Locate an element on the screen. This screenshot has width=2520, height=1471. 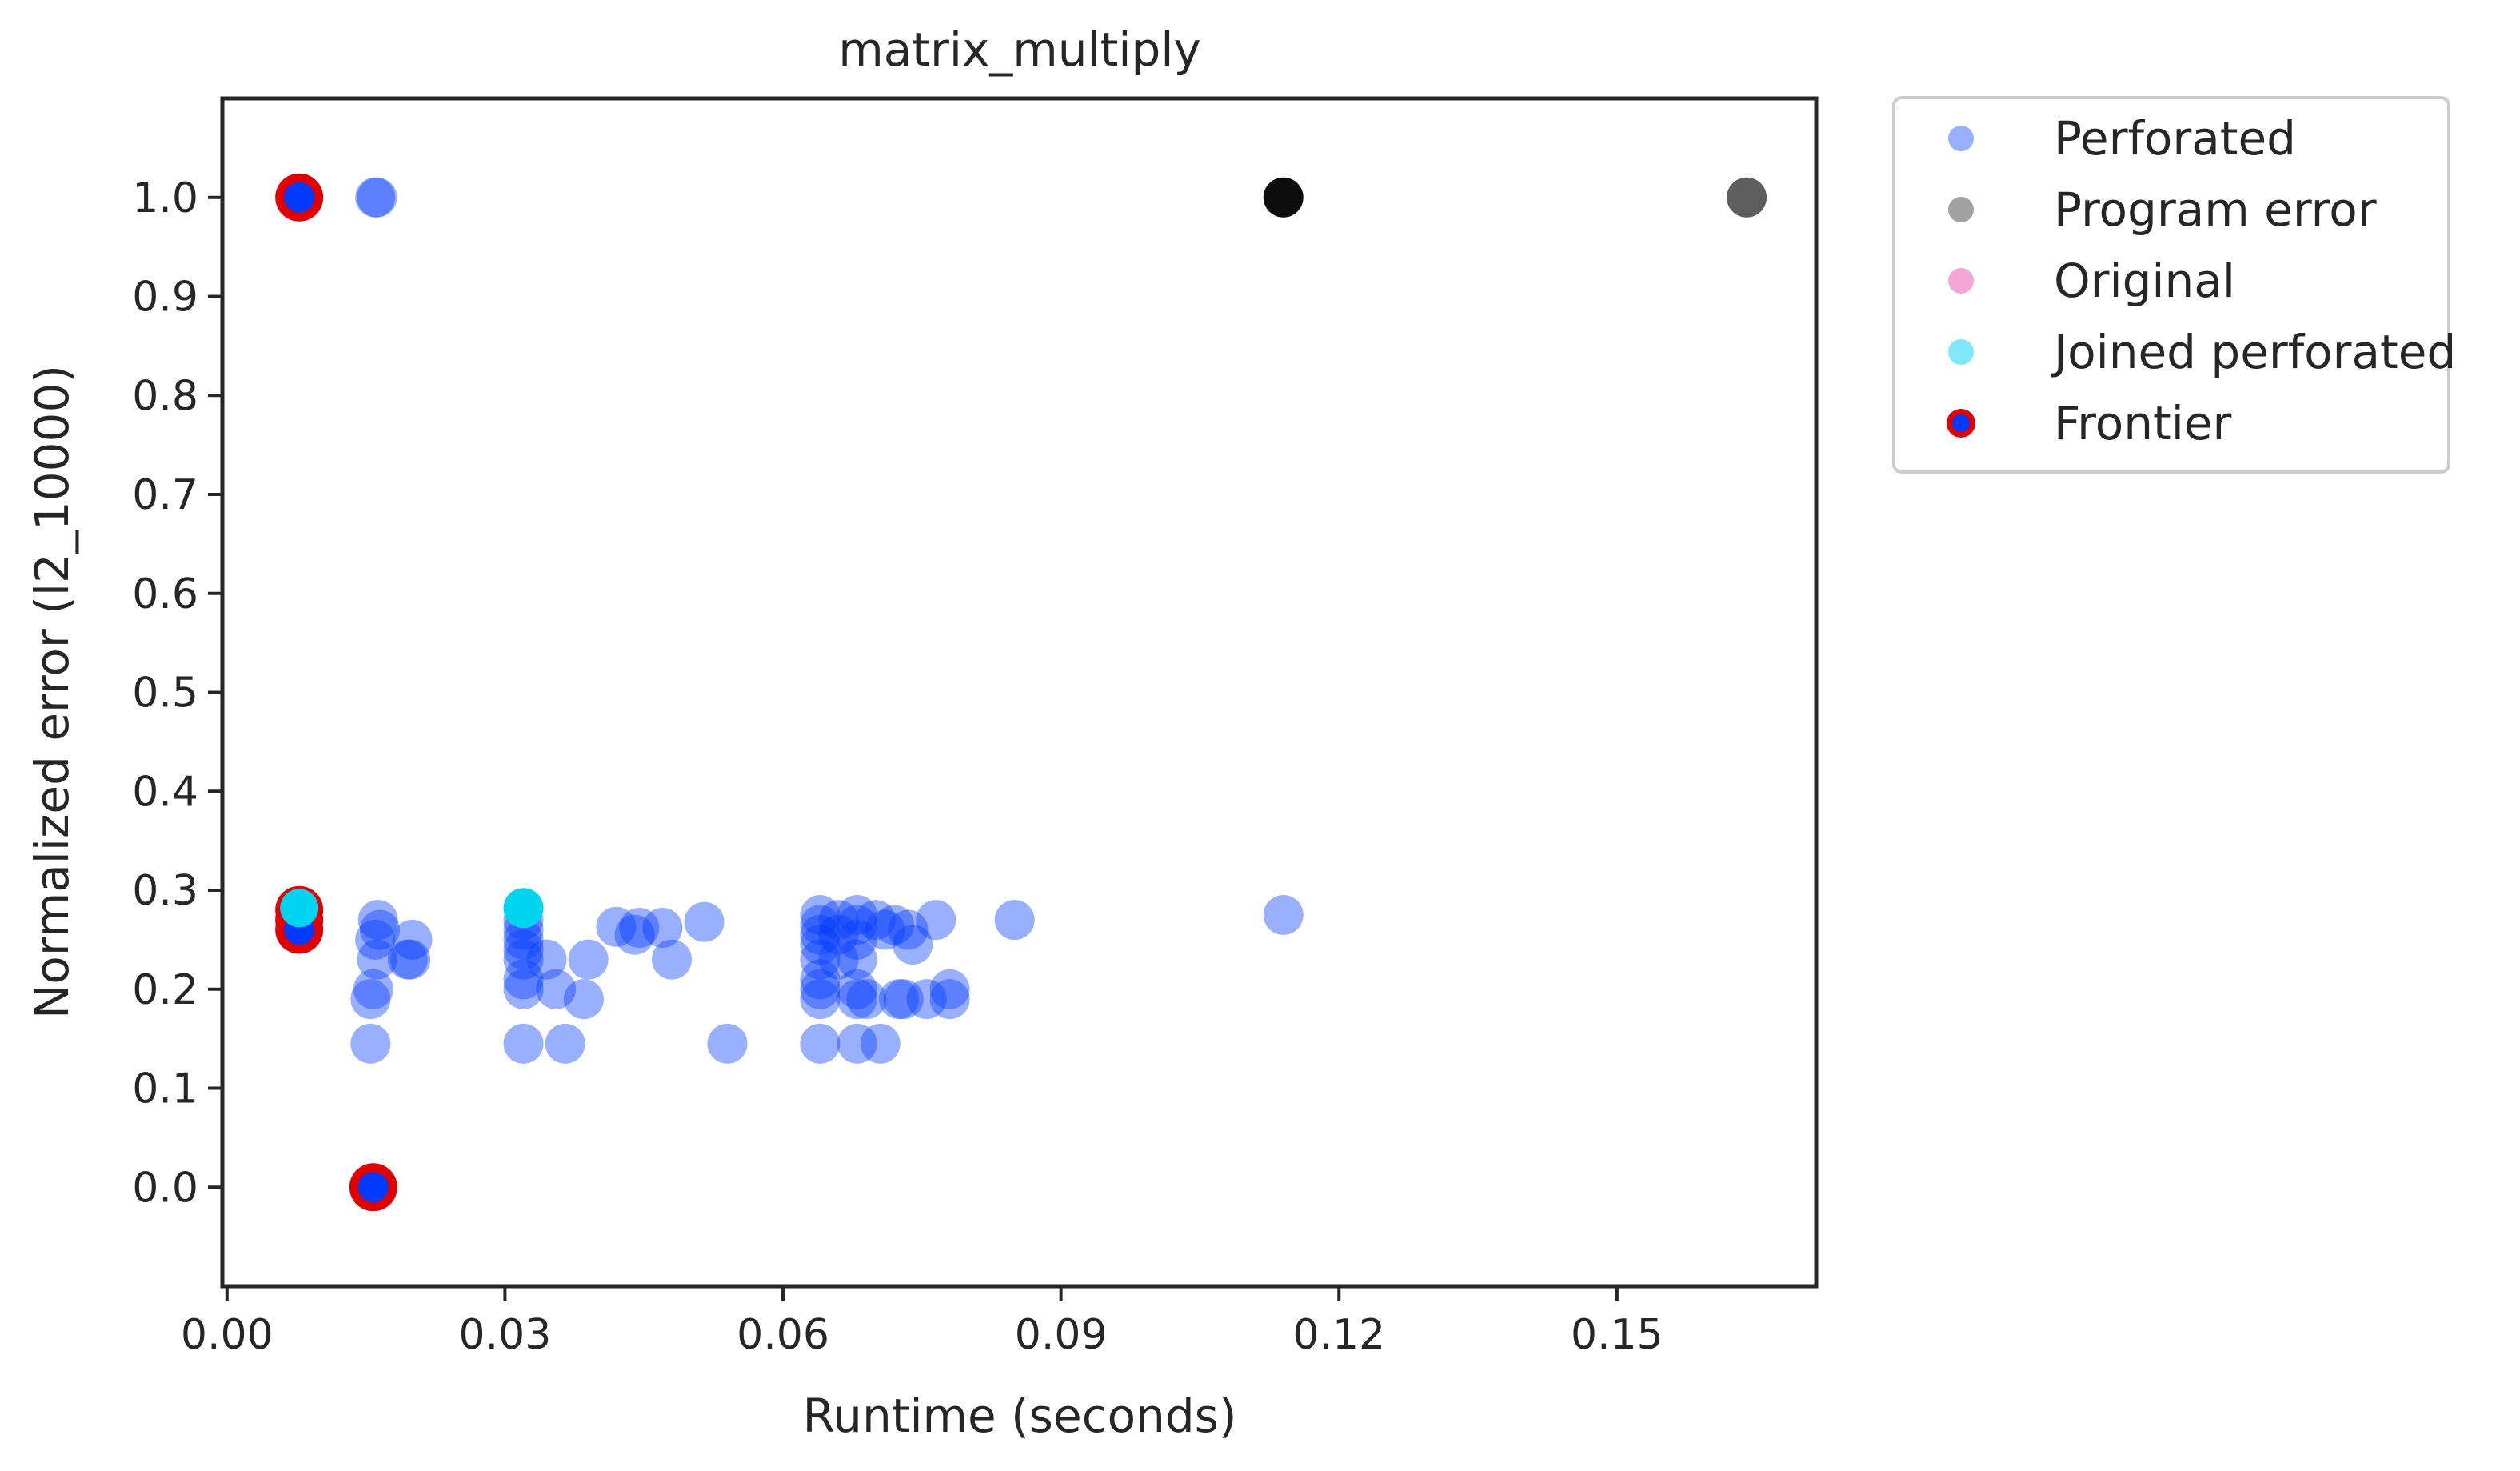
legend-marker-original is located at coordinates (1961, 281).